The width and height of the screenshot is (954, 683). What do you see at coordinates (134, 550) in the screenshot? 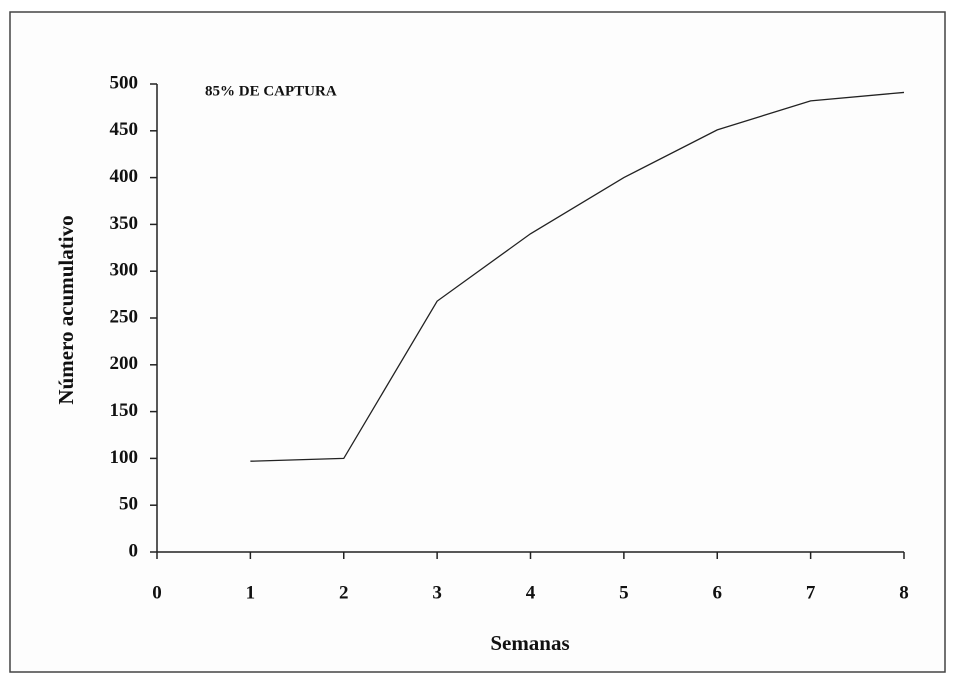
I see `y-tick-label: 0` at bounding box center [134, 550].